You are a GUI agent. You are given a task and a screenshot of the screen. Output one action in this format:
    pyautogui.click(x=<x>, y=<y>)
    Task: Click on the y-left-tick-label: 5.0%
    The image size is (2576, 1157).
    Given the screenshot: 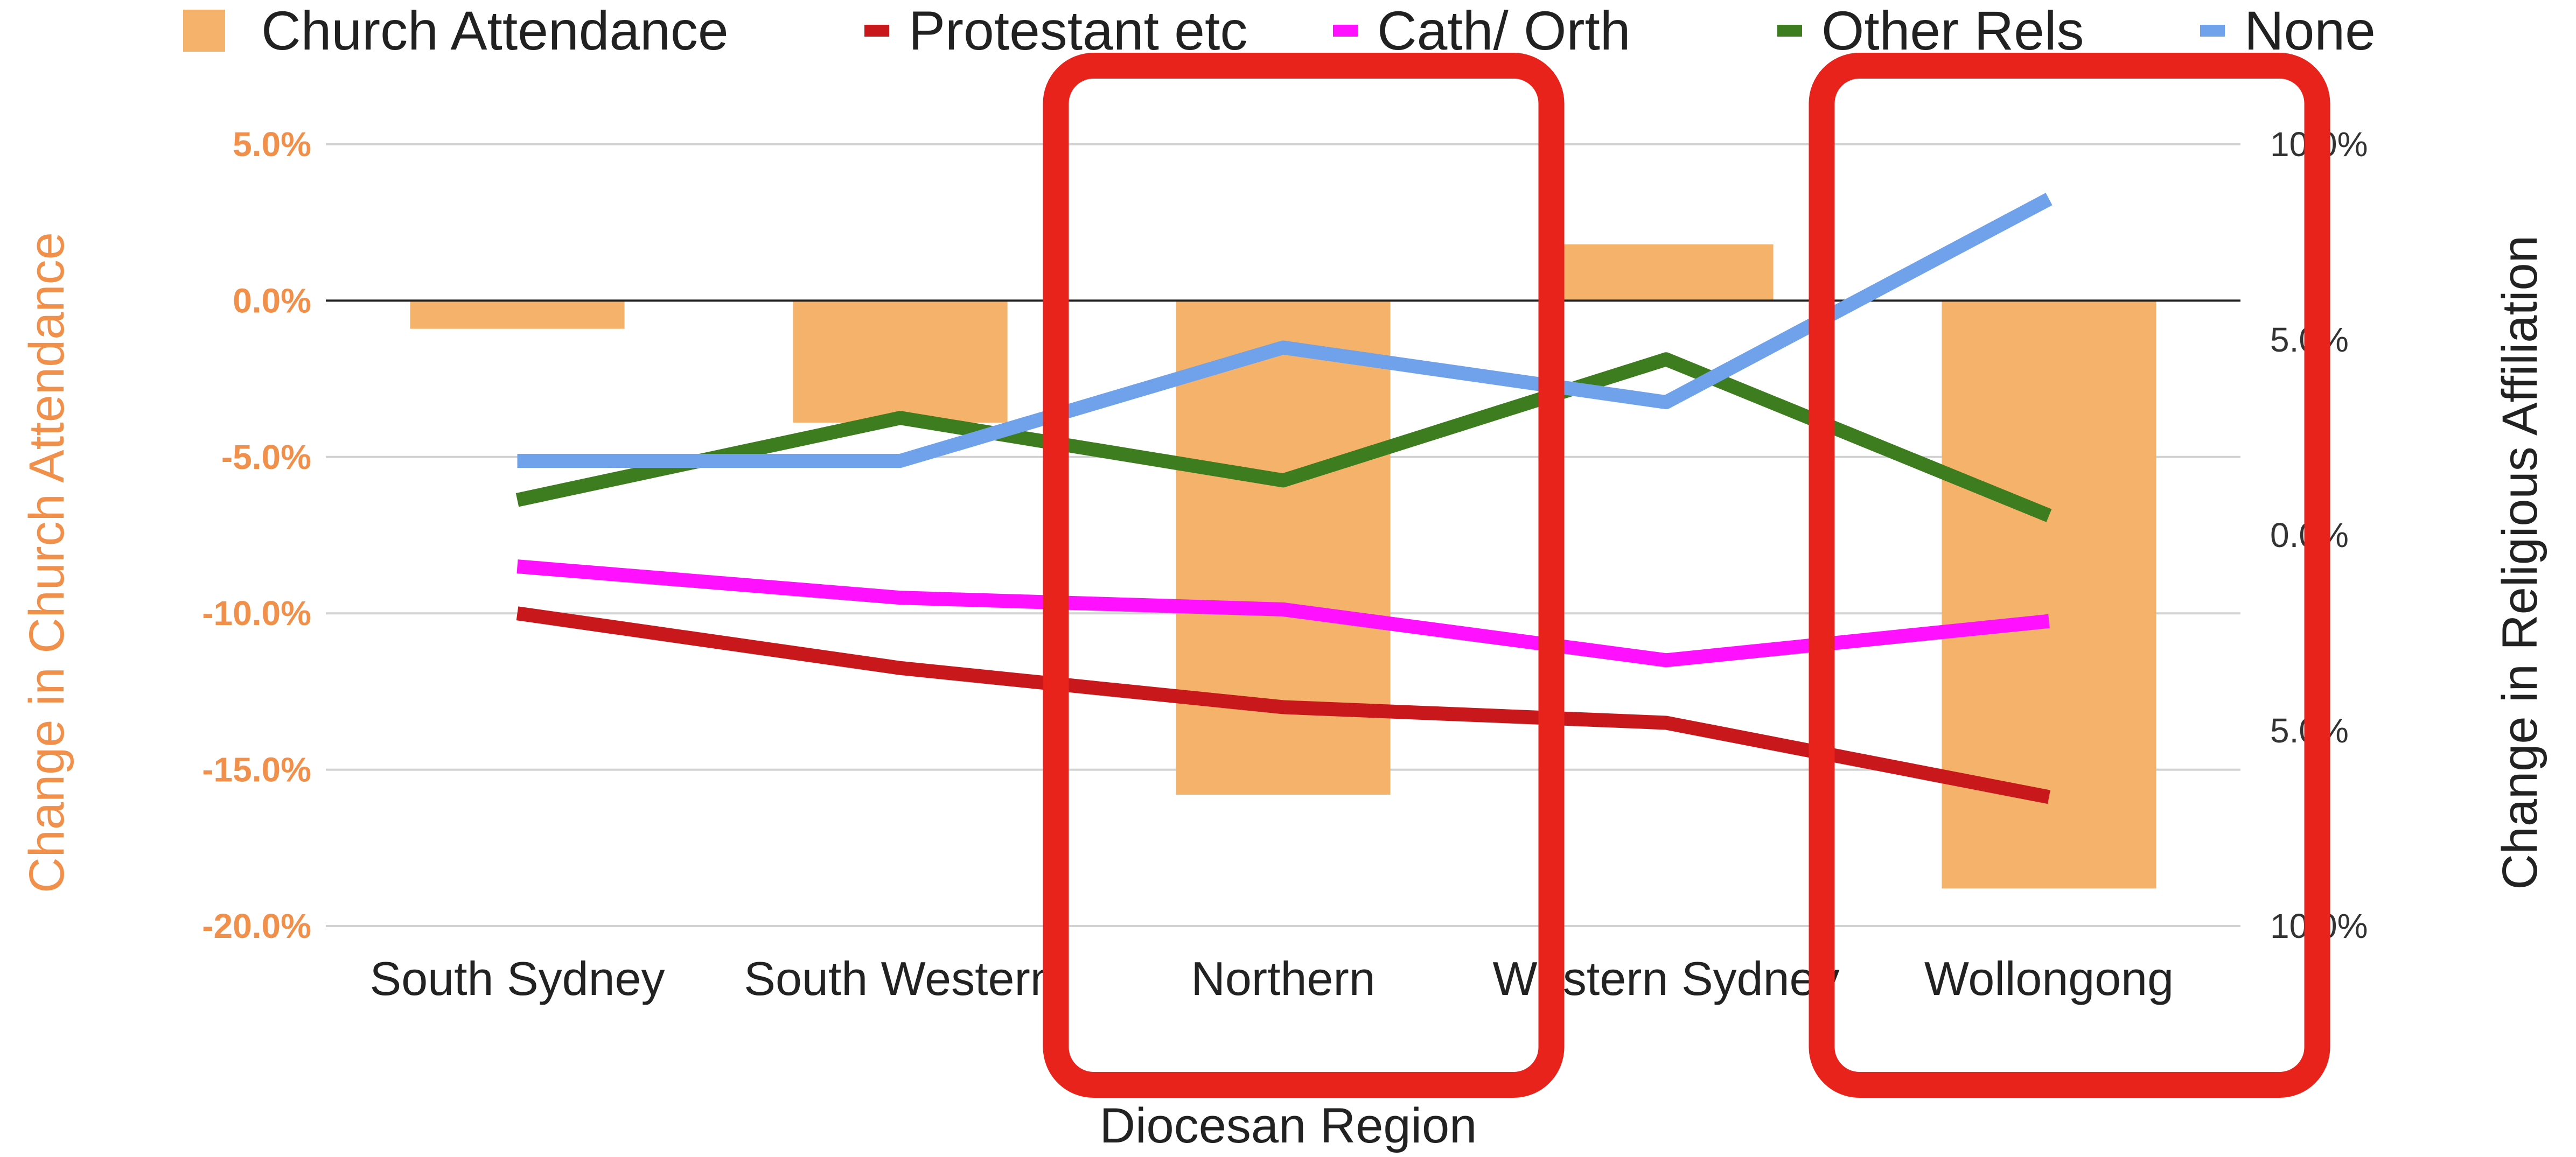 What is the action you would take?
    pyautogui.click(x=272, y=144)
    